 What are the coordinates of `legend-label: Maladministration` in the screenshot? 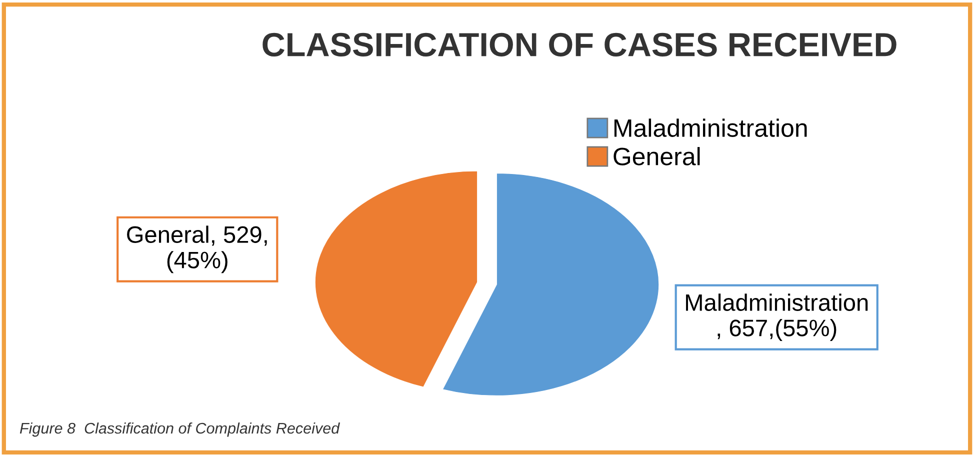 It's located at (710, 127).